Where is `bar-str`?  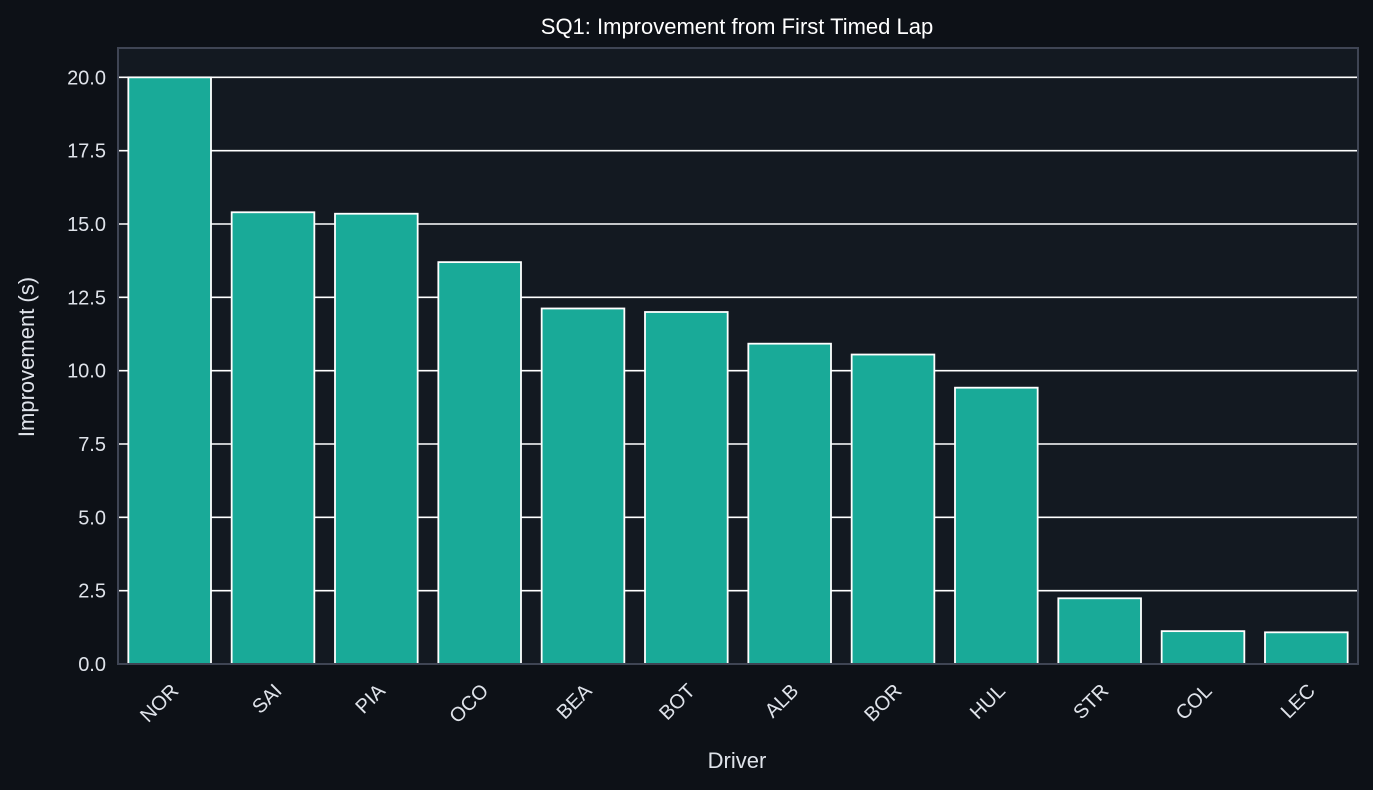 bar-str is located at coordinates (1099, 631).